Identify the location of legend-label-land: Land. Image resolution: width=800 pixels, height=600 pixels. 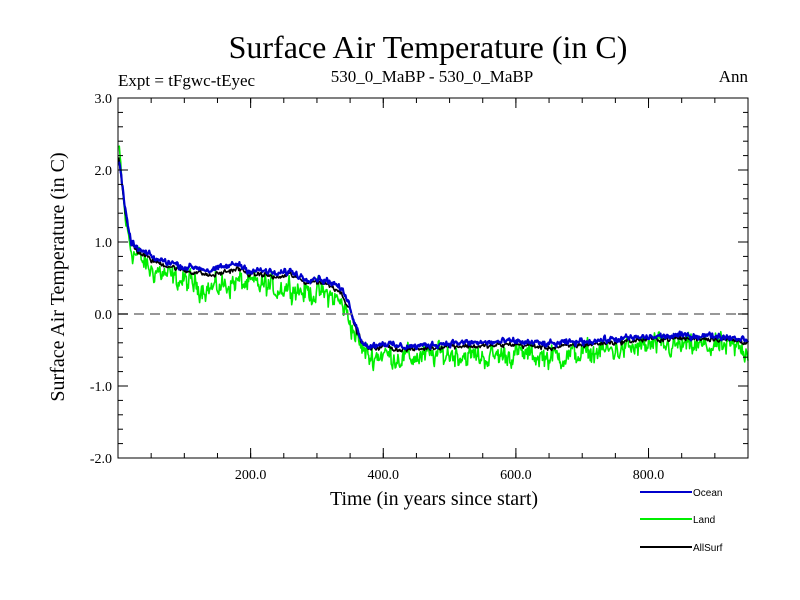
(704, 520).